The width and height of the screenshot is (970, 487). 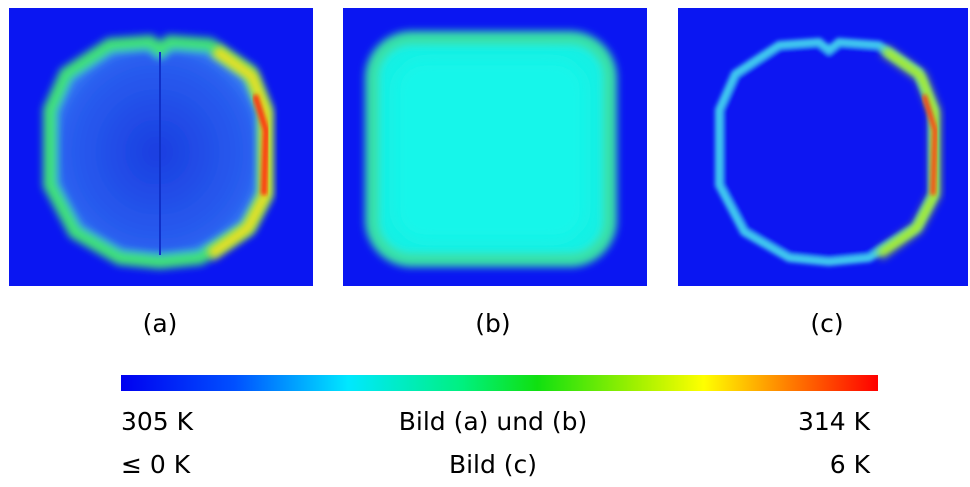 What do you see at coordinates (492, 323) in the screenshot?
I see `panel-label: (b)` at bounding box center [492, 323].